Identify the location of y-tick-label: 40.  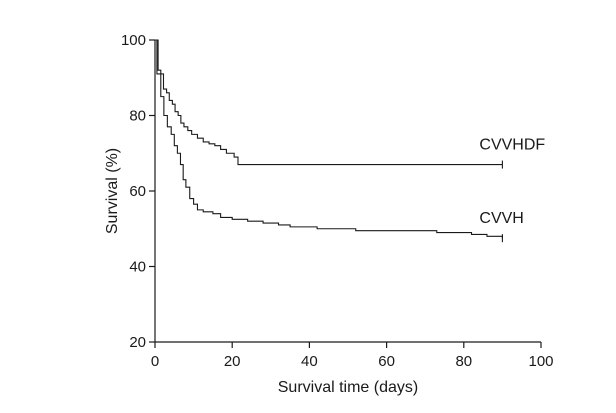
(137, 267).